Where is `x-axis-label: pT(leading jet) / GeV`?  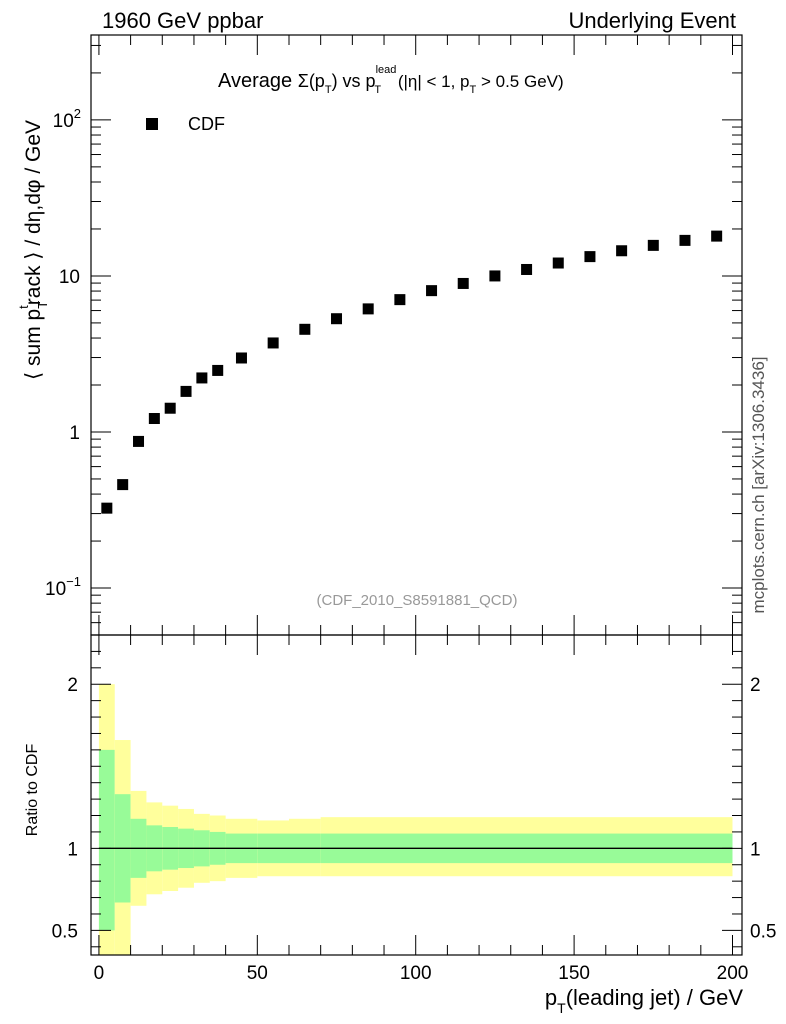
x-axis-label: pT(leading jet) / GeV is located at coordinates (644, 1000).